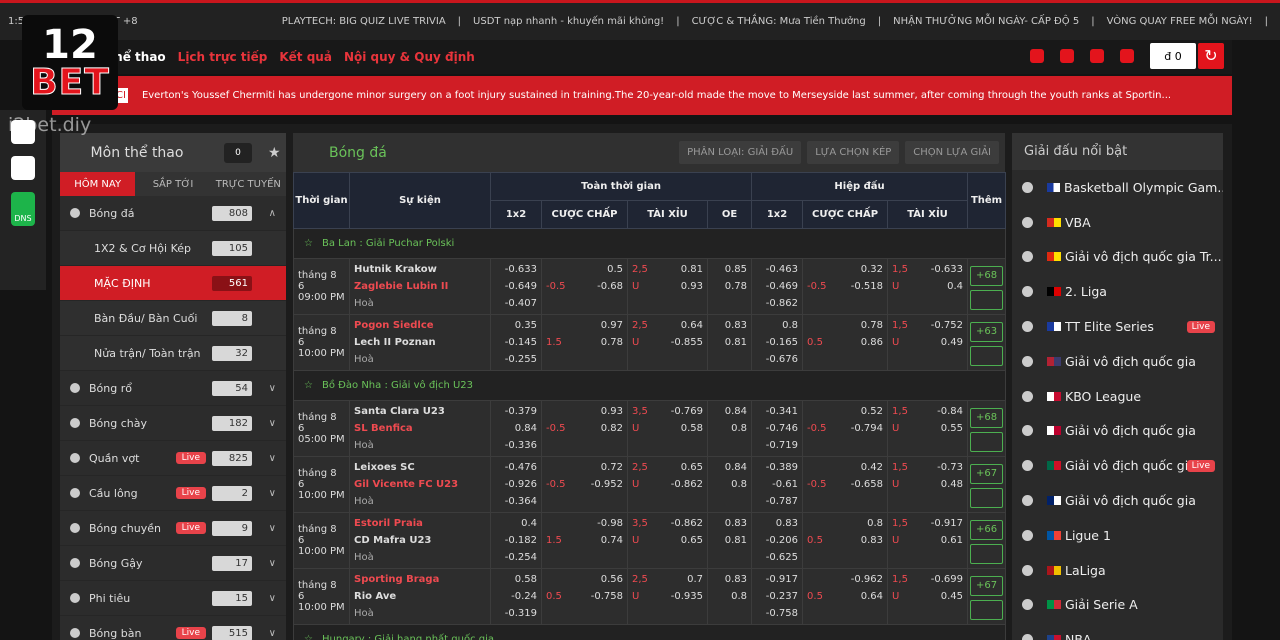 This screenshot has height=640, width=1280. What do you see at coordinates (782, 411) in the screenshot?
I see `odds: -0.341` at bounding box center [782, 411].